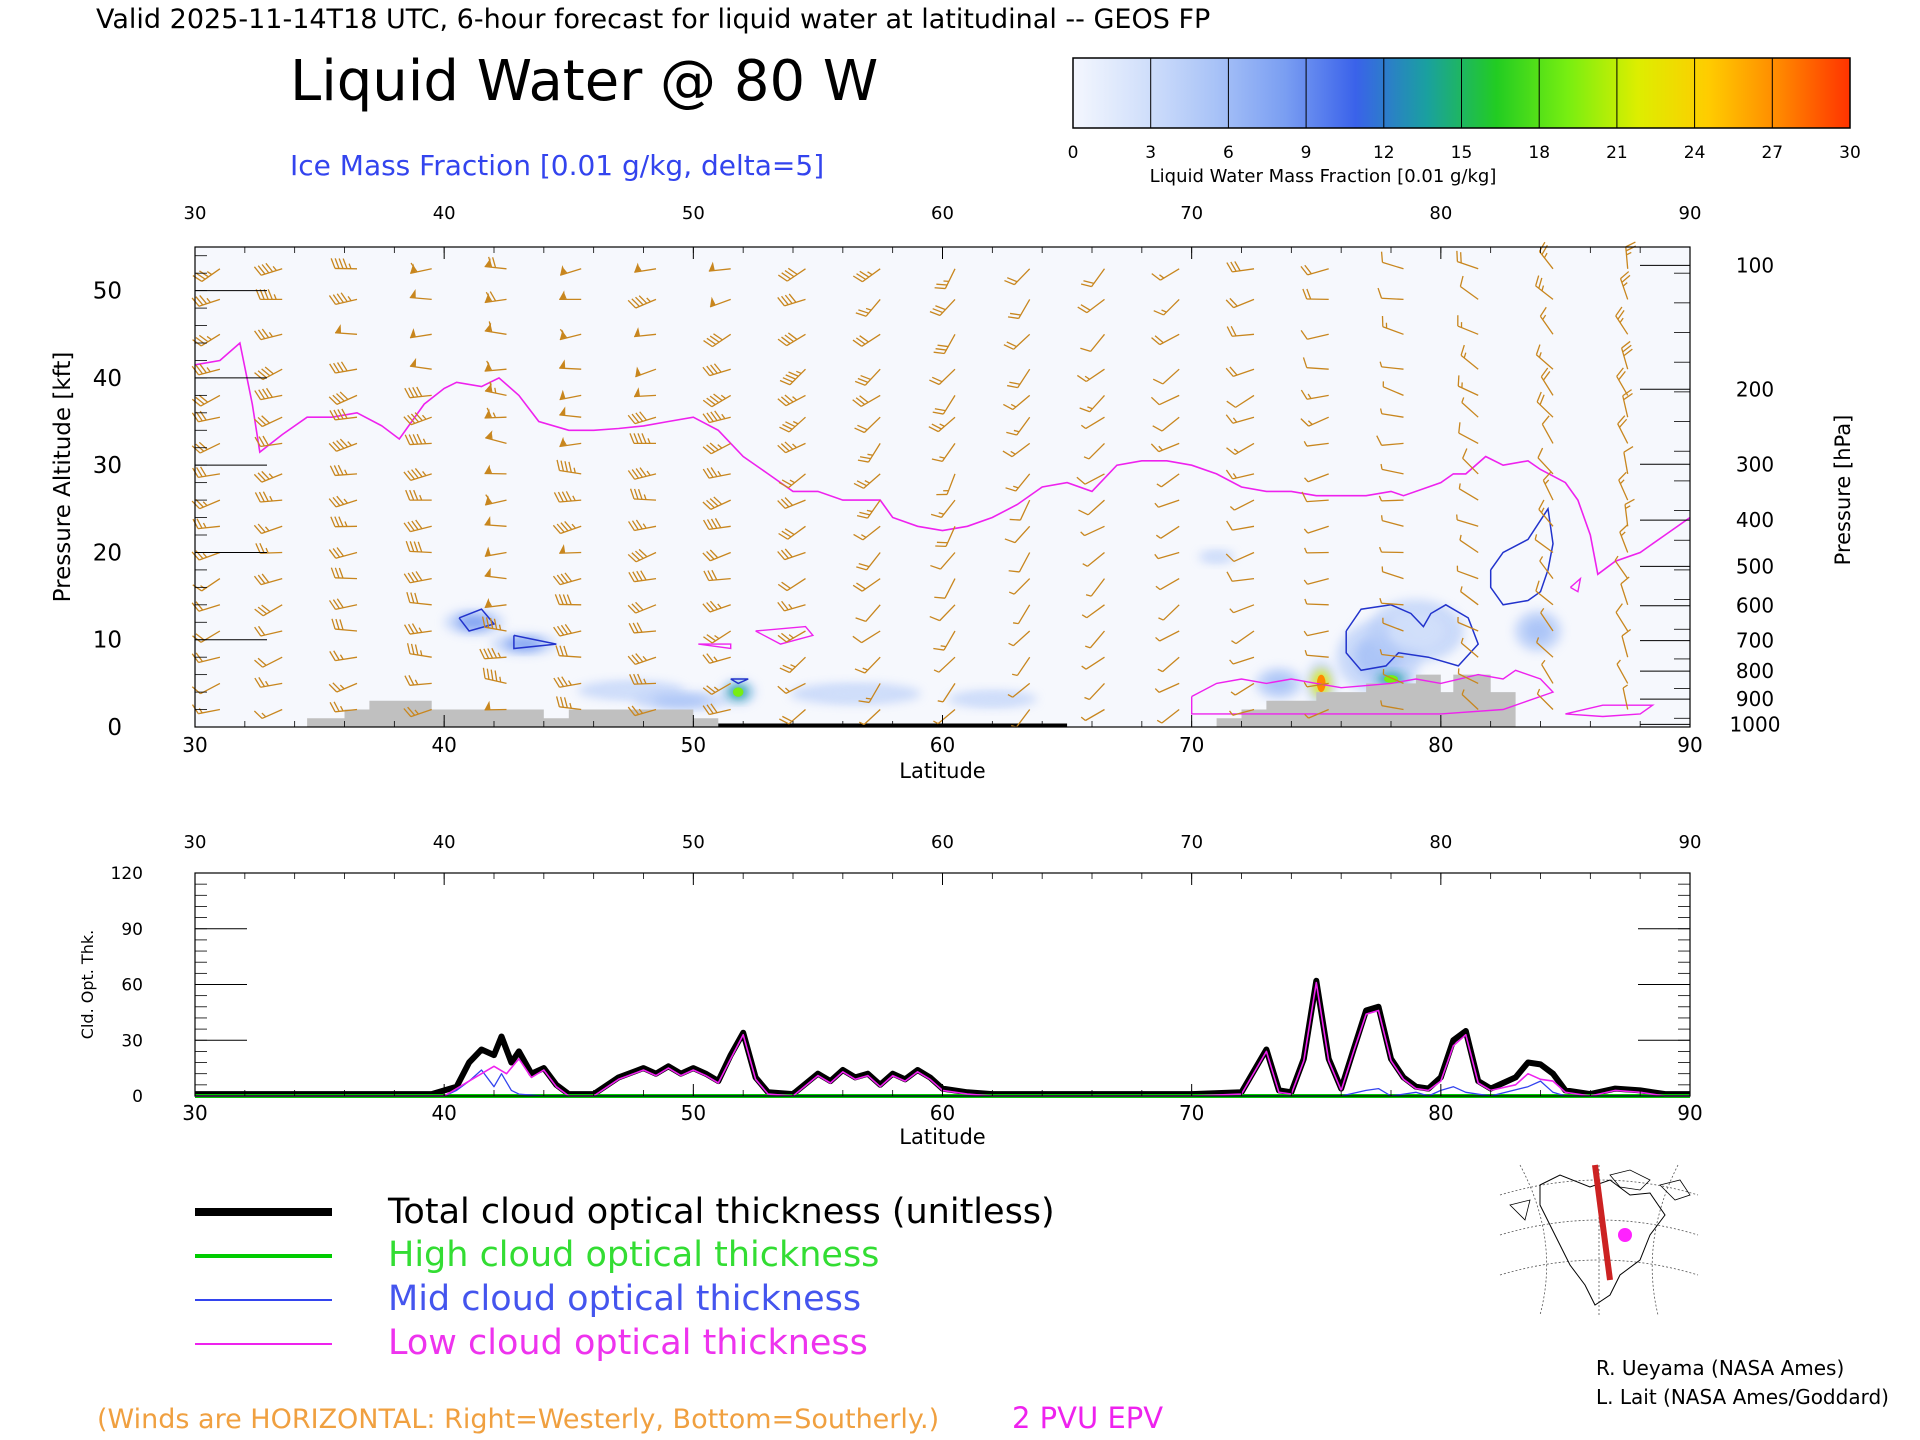 This screenshot has height=1440, width=1920. I want to click on colorbar-tick-label: 27, so click(1772, 153).